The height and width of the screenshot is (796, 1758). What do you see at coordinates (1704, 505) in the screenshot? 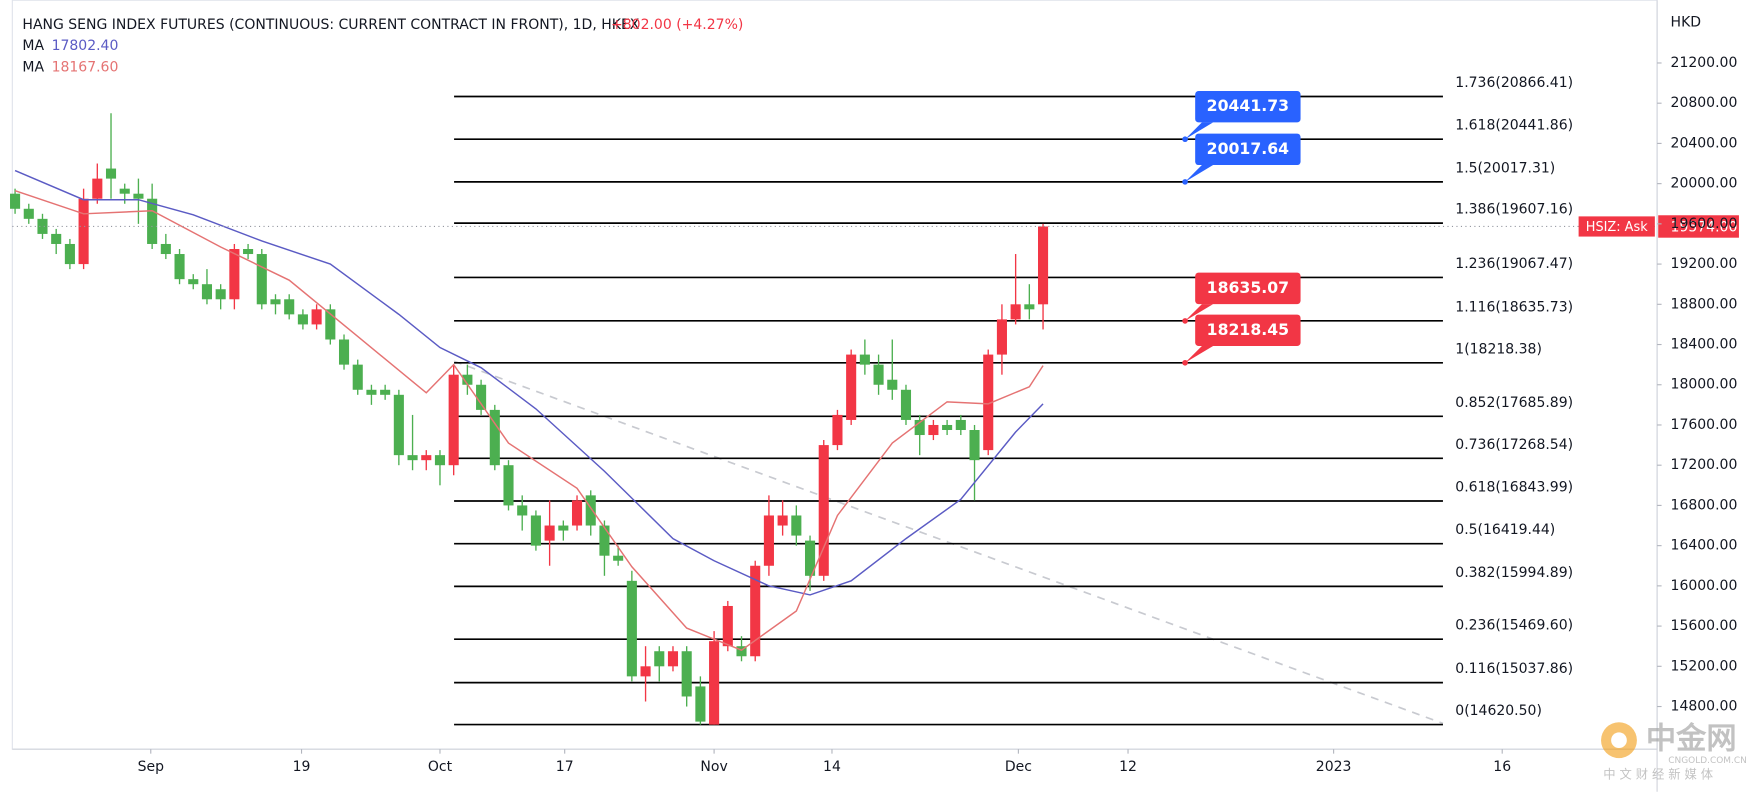
I see `y-tick-label: 16800.00` at bounding box center [1704, 505].